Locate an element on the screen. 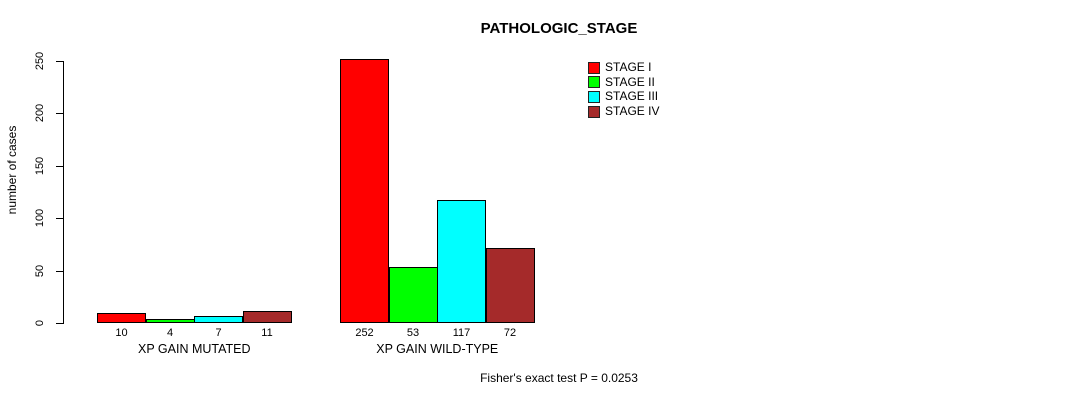  y-axis-tick-label: 200 is located at coordinates (40, 113).